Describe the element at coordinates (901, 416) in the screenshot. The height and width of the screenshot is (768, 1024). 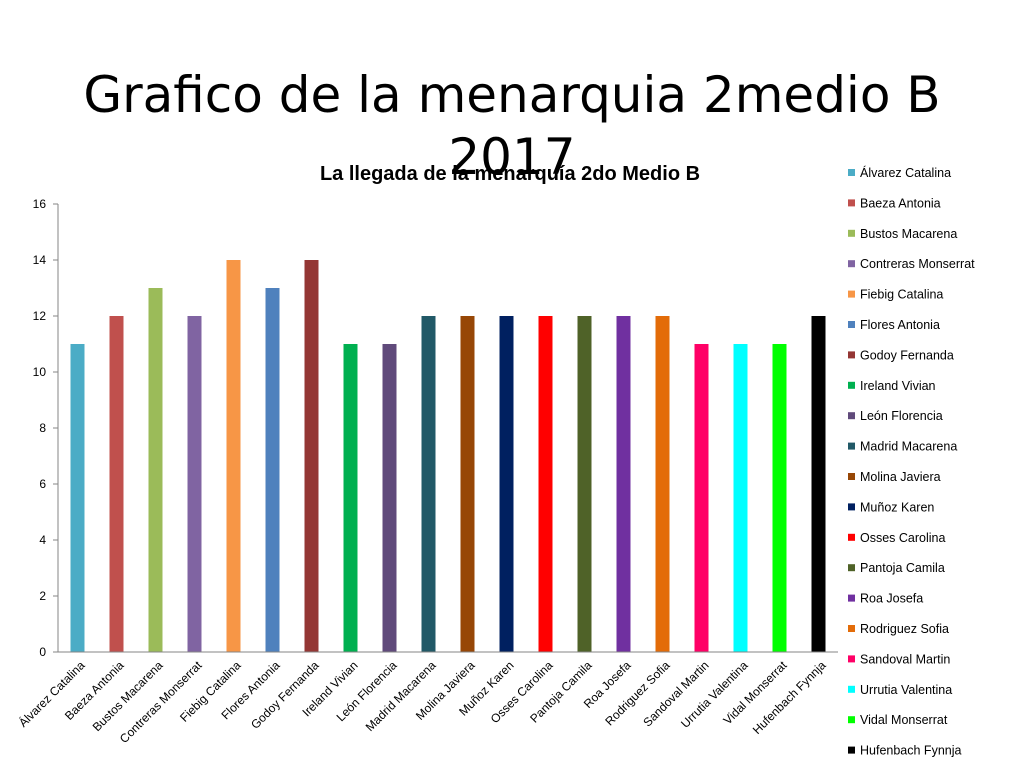
I see `legend-label: León Florencia` at that location.